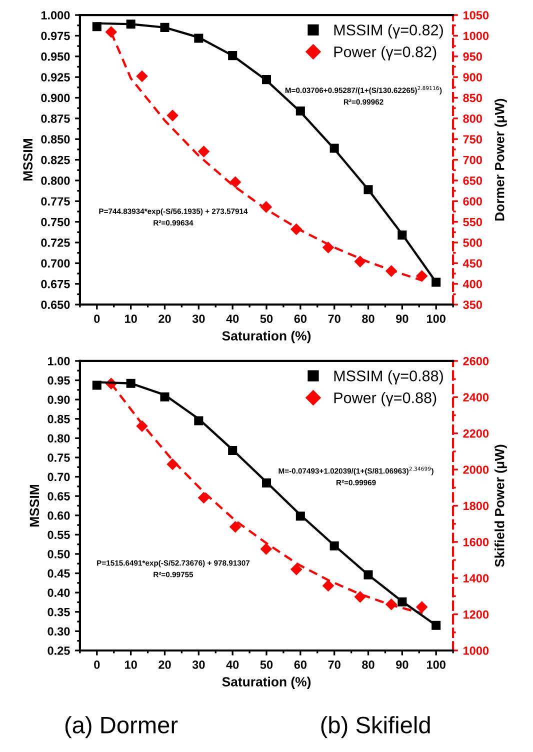  Describe the element at coordinates (472, 180) in the screenshot. I see `y2-tick-label: 650` at that location.